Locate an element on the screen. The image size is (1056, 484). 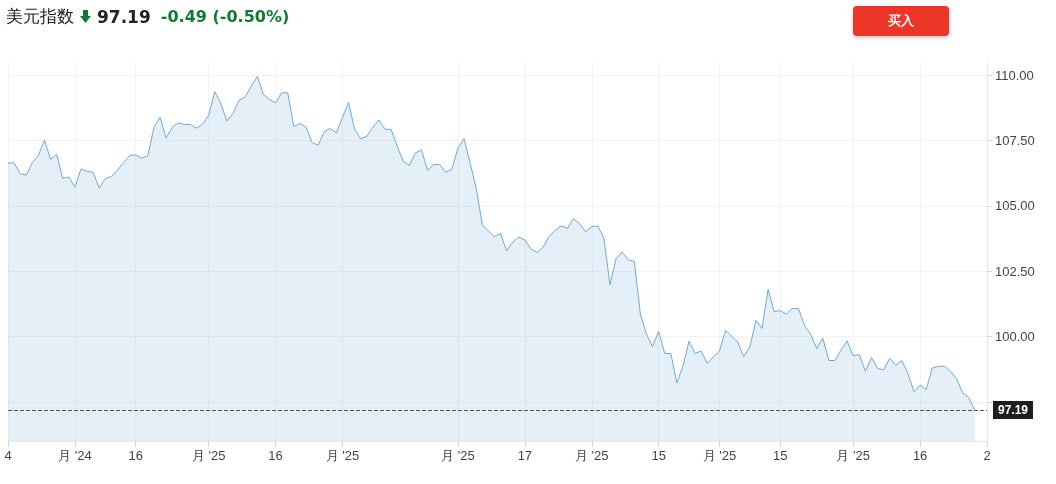
x-tick-label: 4 is located at coordinates (8, 455).